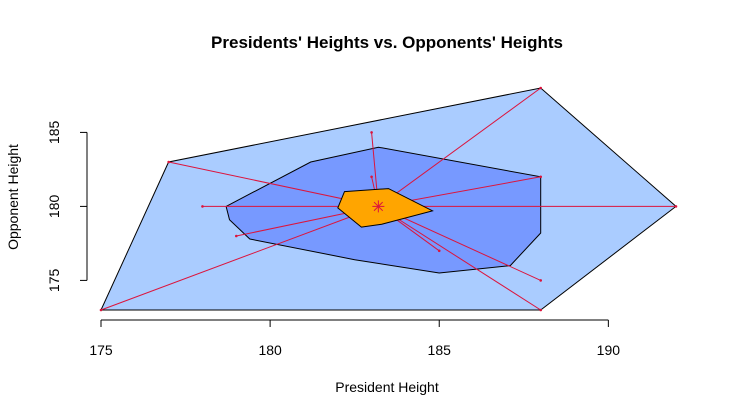 The image size is (739, 417). I want to click on x-tick-label: 190, so click(609, 350).